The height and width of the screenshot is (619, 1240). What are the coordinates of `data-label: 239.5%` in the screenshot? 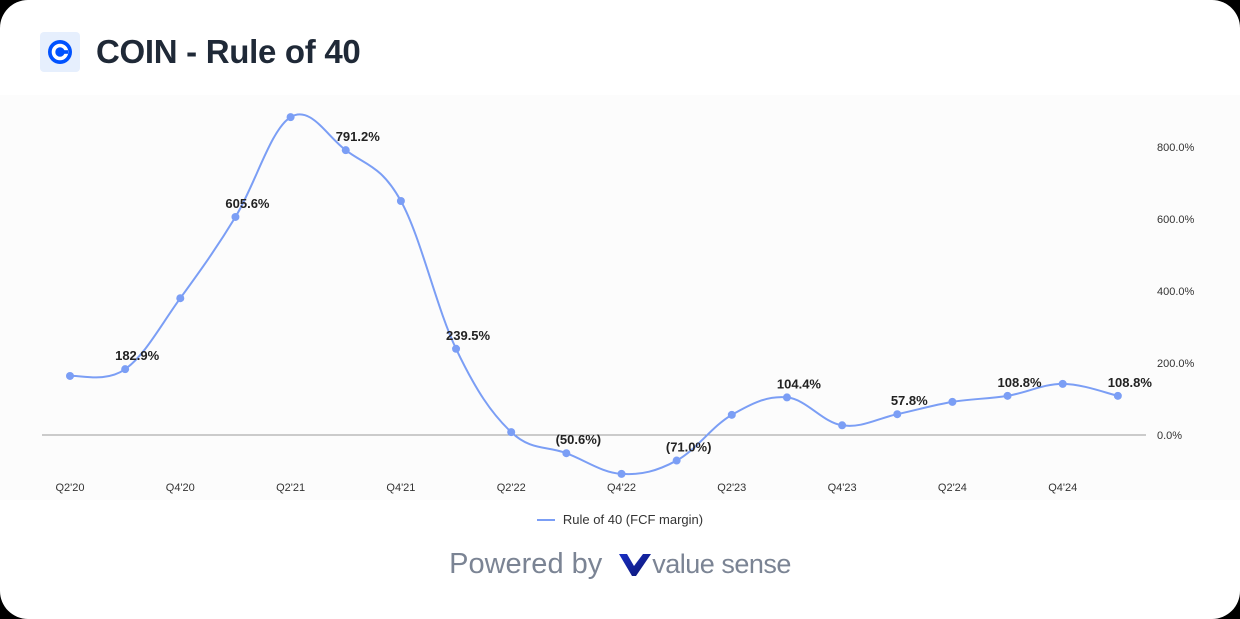 It's located at (468, 335).